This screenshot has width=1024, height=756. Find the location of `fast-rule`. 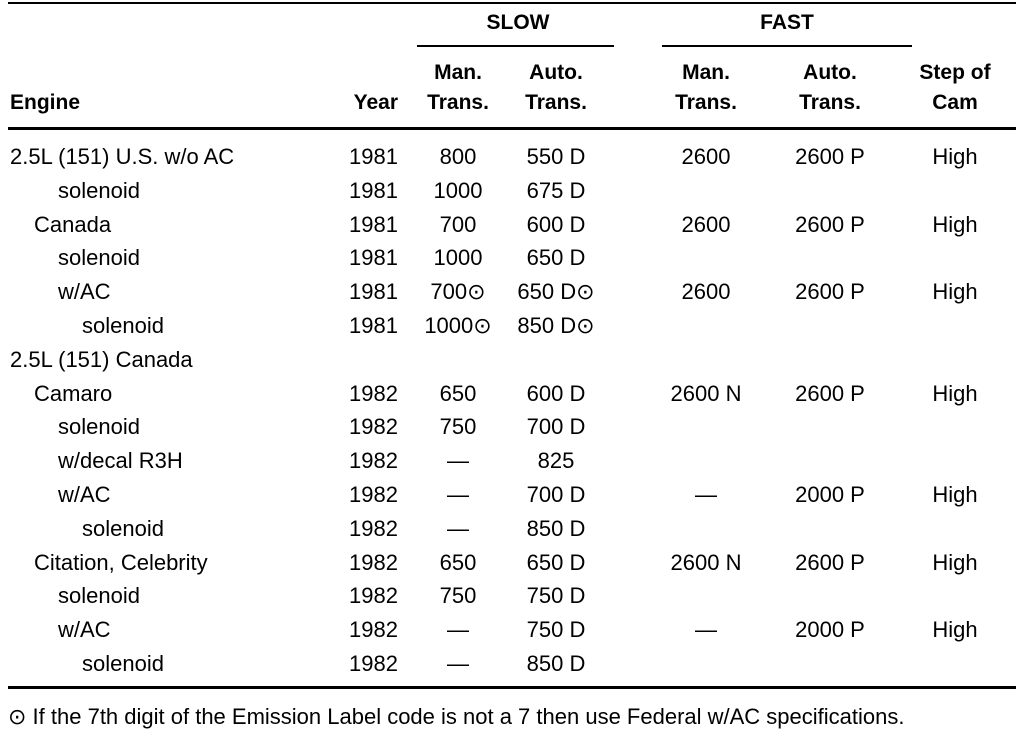

fast-rule is located at coordinates (787, 46).